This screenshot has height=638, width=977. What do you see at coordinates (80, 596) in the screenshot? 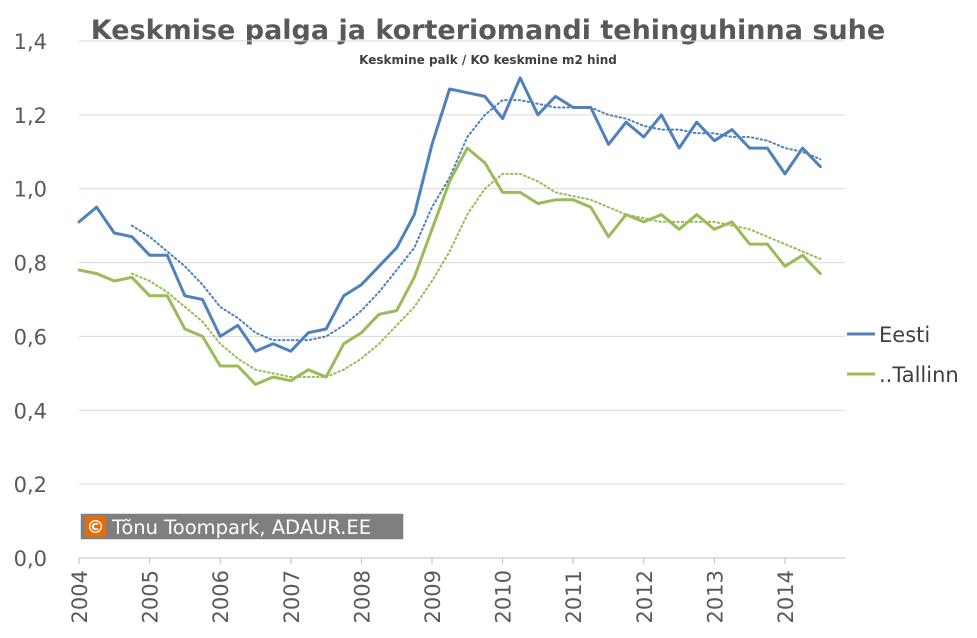
I see `x-tick-label: 2004` at bounding box center [80, 596].